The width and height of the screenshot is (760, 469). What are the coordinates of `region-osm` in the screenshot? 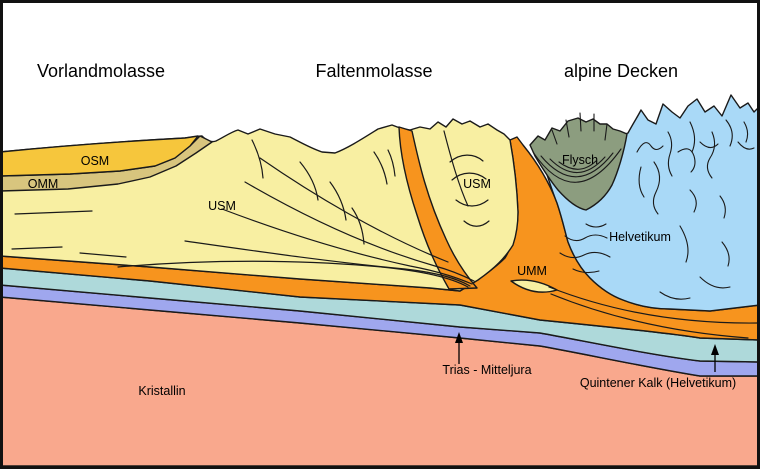 It's located at (99, 156).